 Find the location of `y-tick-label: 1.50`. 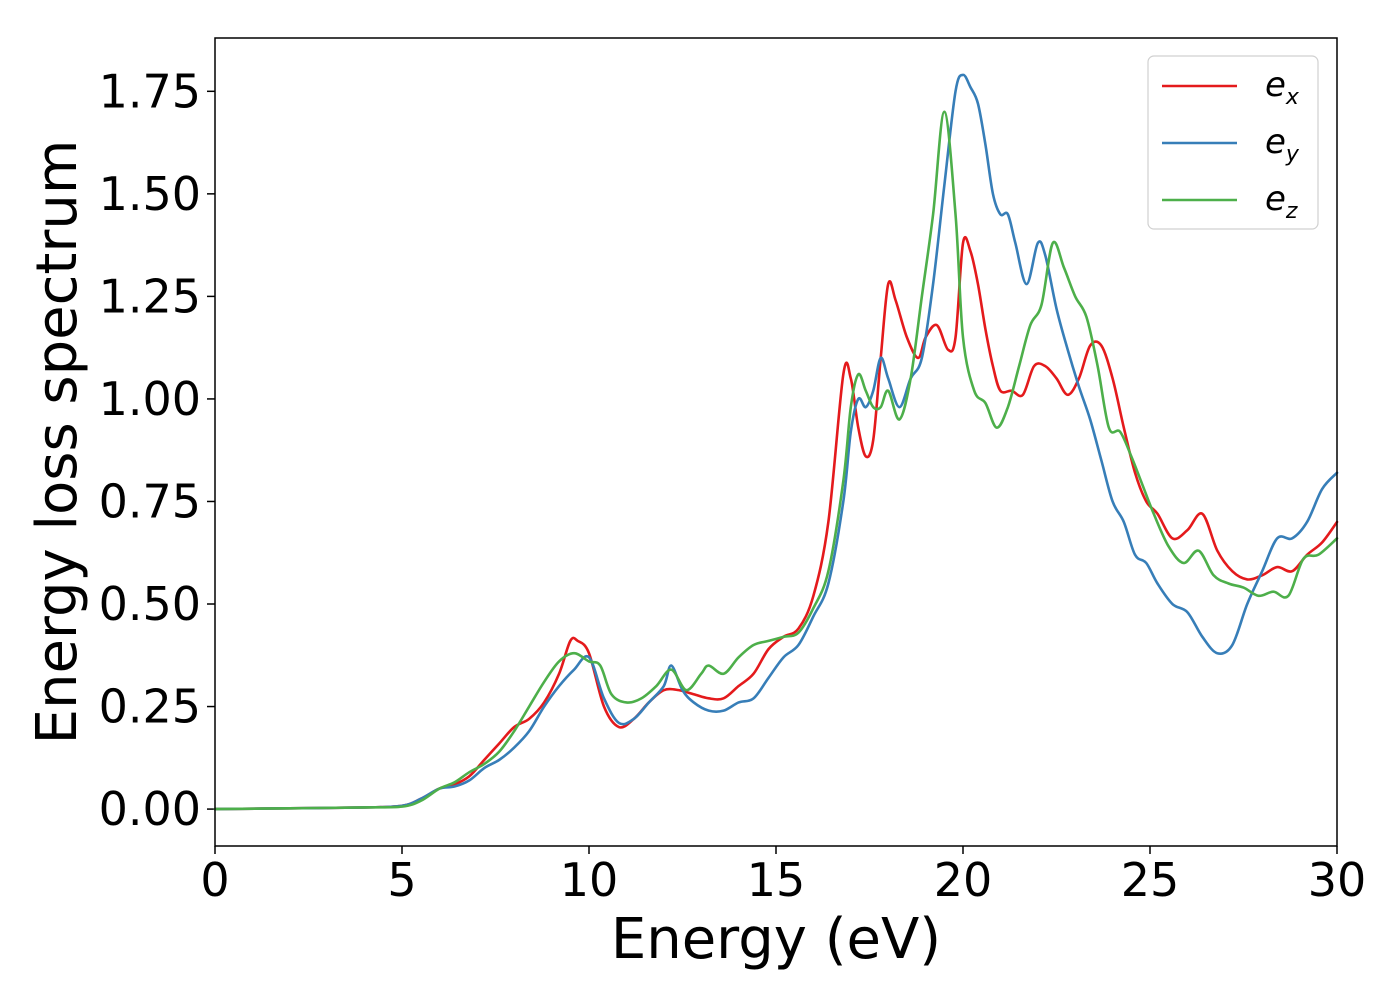

y-tick-label: 1.50 is located at coordinates (150, 194).